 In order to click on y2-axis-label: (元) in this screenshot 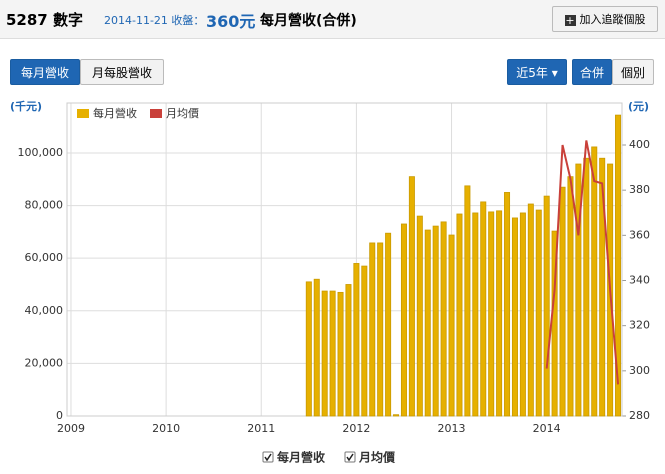, I will do `click(638, 106)`.